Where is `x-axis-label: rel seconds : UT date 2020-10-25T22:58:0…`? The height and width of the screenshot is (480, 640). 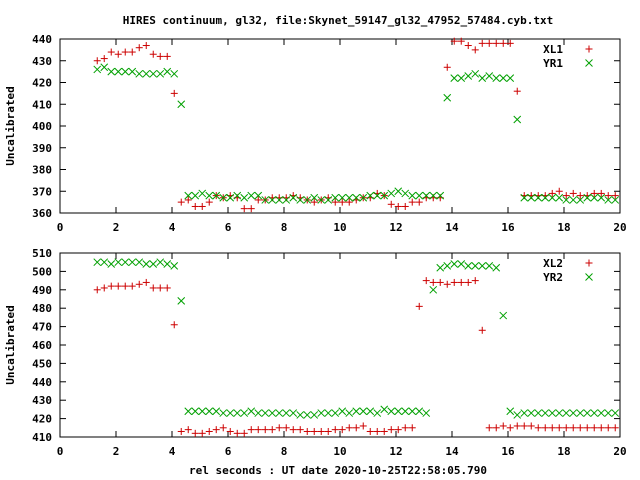
x-axis-label: rel seconds : UT date 2020-10-25T22:58:0… is located at coordinates (338, 470).